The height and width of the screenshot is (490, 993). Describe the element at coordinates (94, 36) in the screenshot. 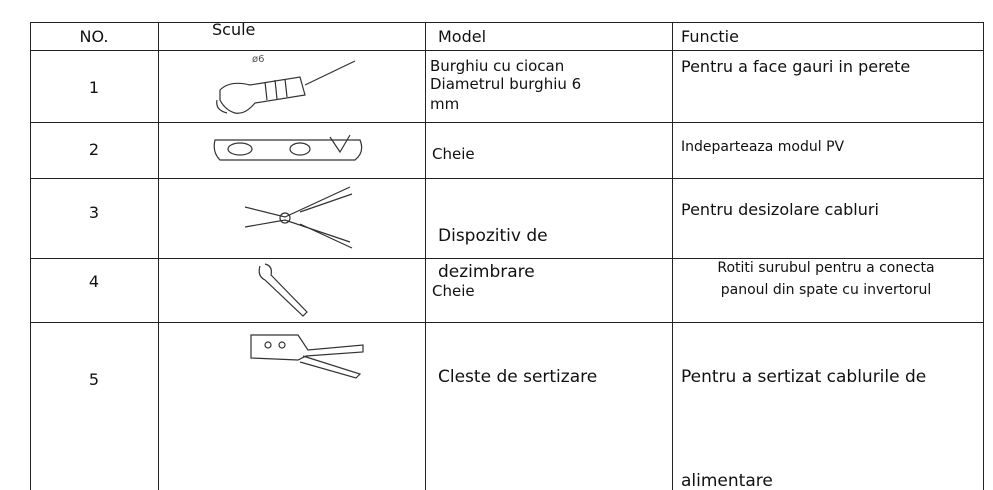

I see `header-cell: NO.` at that location.